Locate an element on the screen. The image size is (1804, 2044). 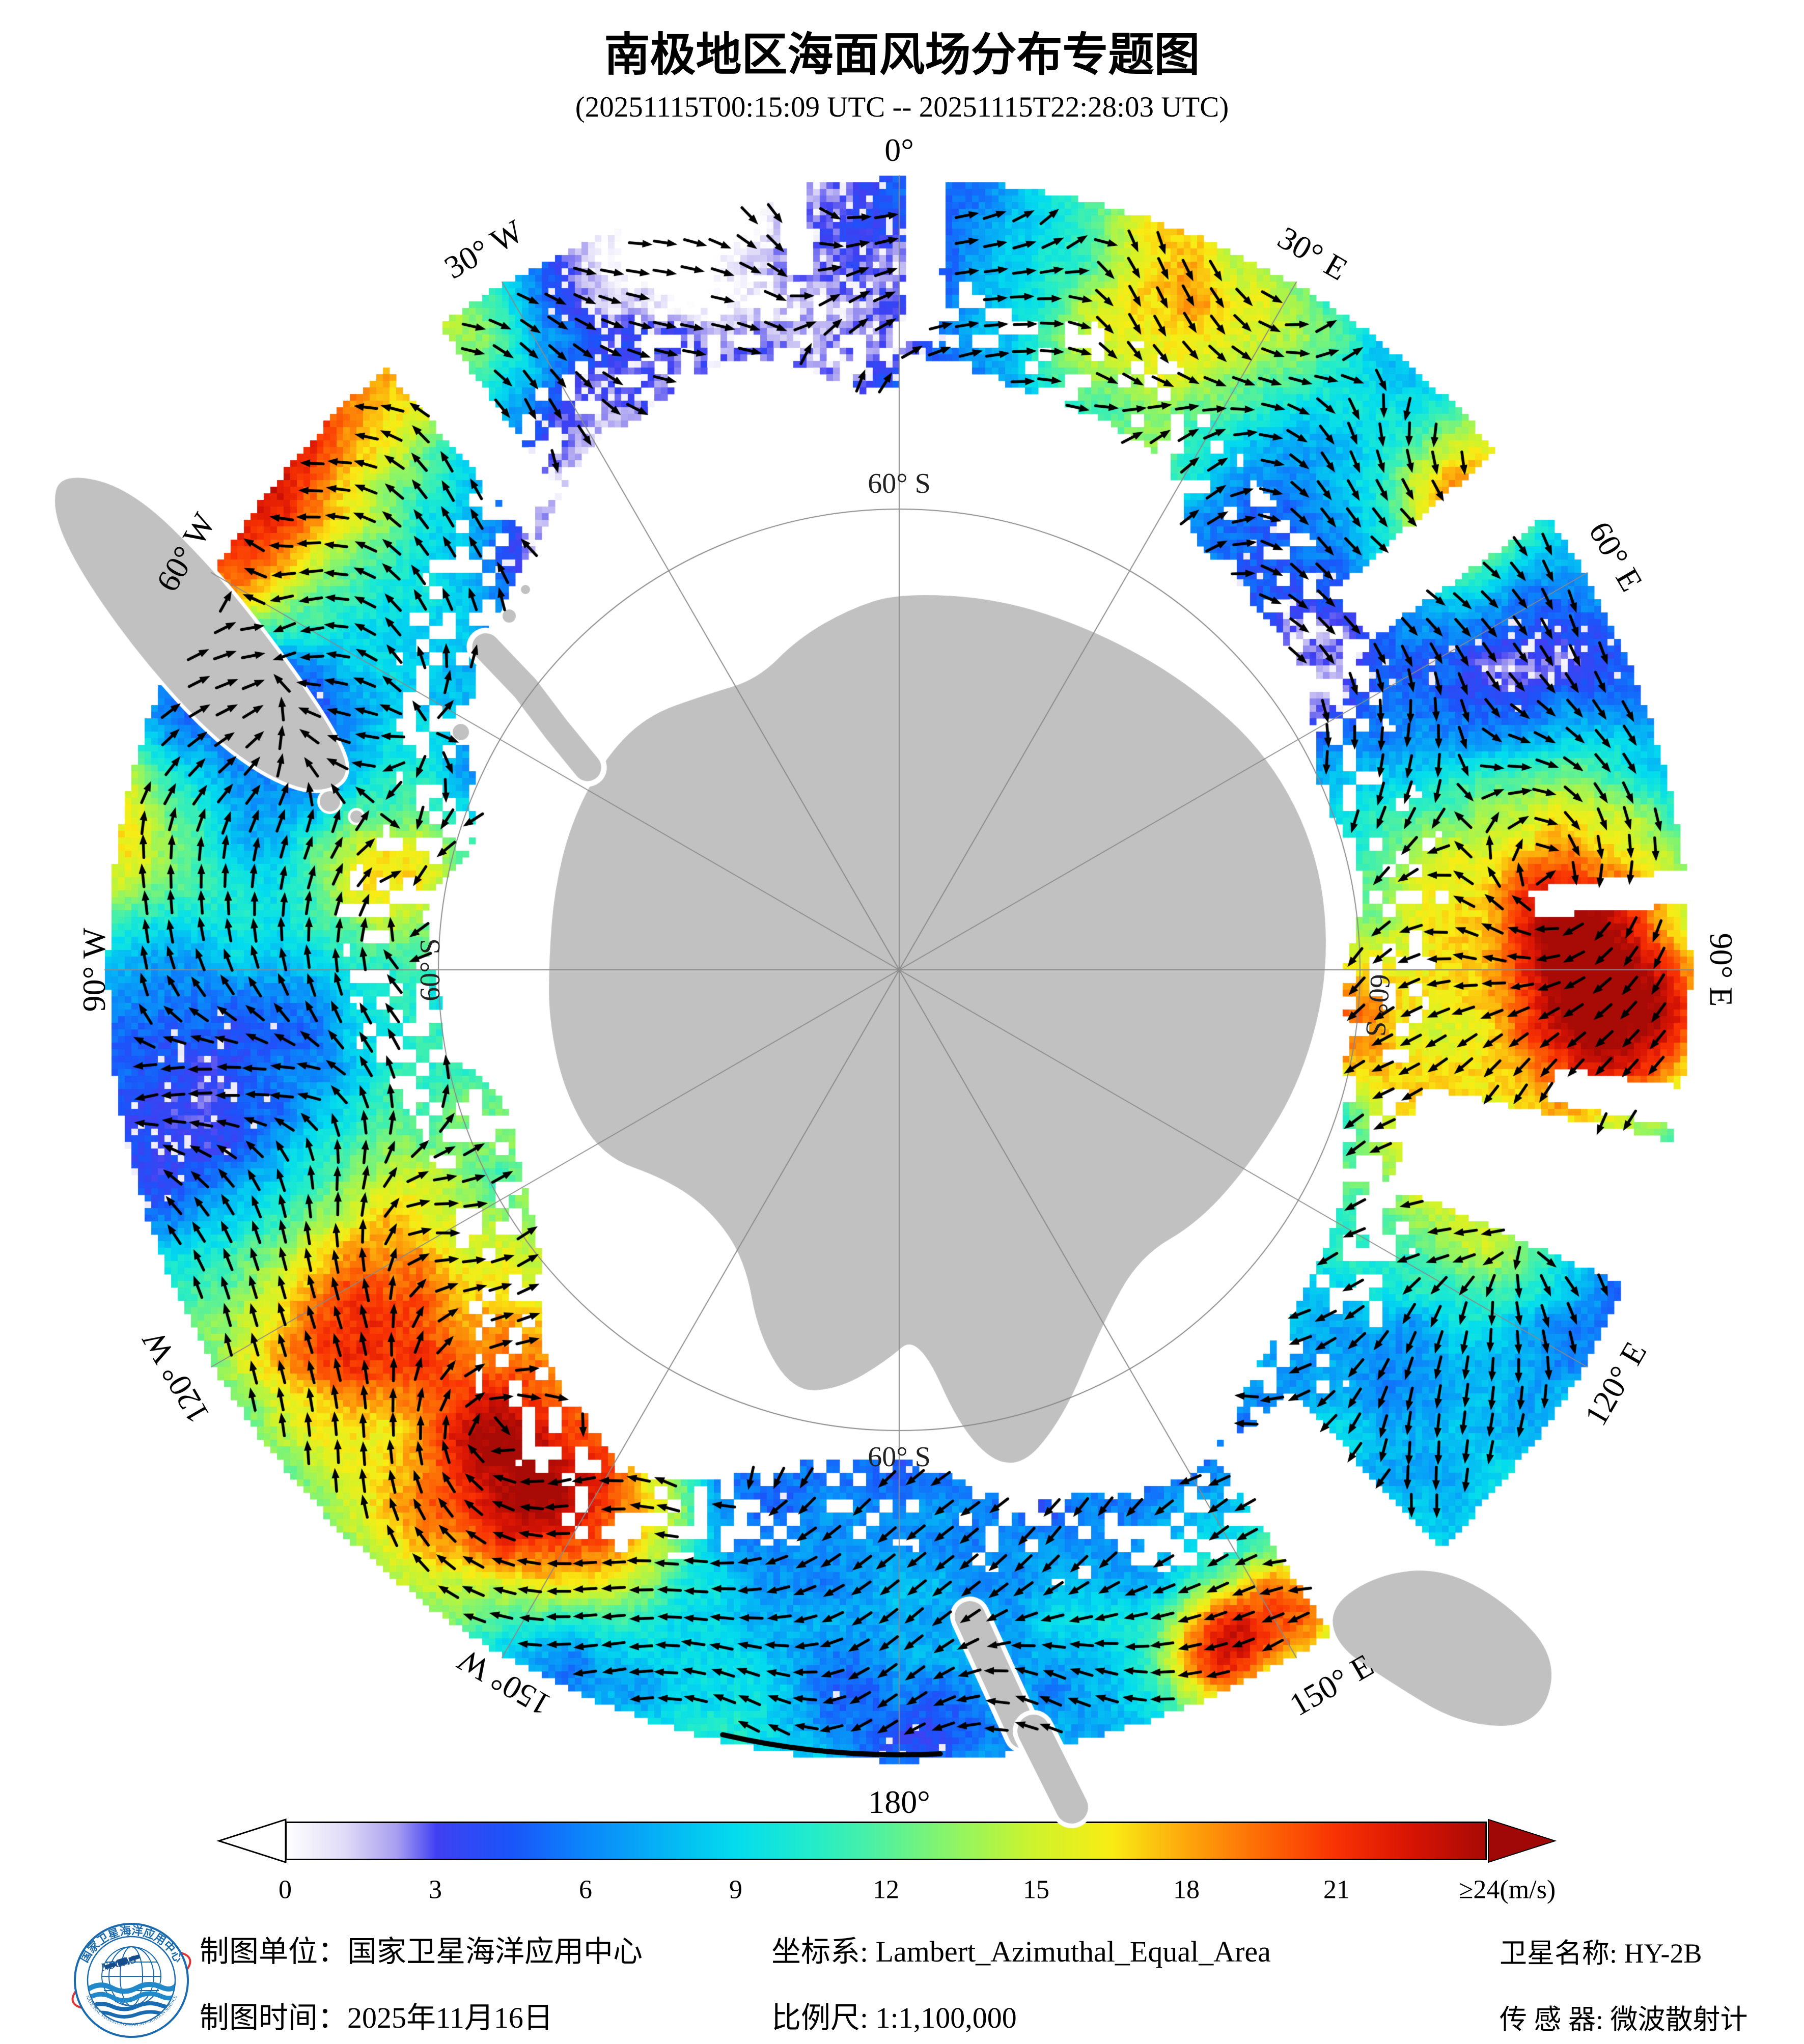
colorbar-tick-6: 6 is located at coordinates (585, 1890).